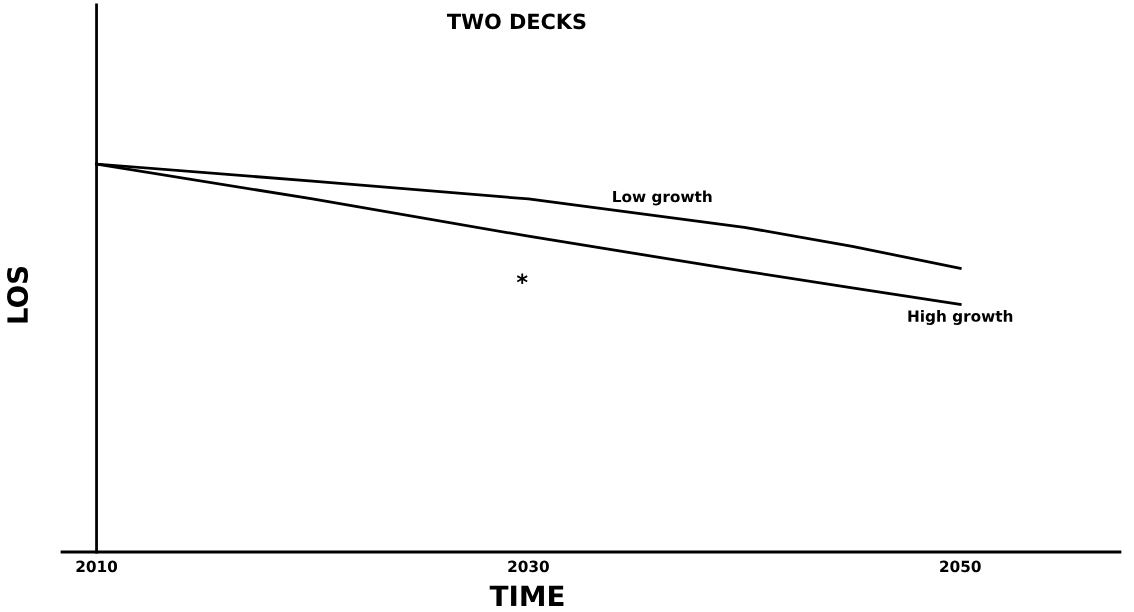 The image size is (1134, 612). What do you see at coordinates (97, 566) in the screenshot?
I see `x-tick-label: 2010` at bounding box center [97, 566].